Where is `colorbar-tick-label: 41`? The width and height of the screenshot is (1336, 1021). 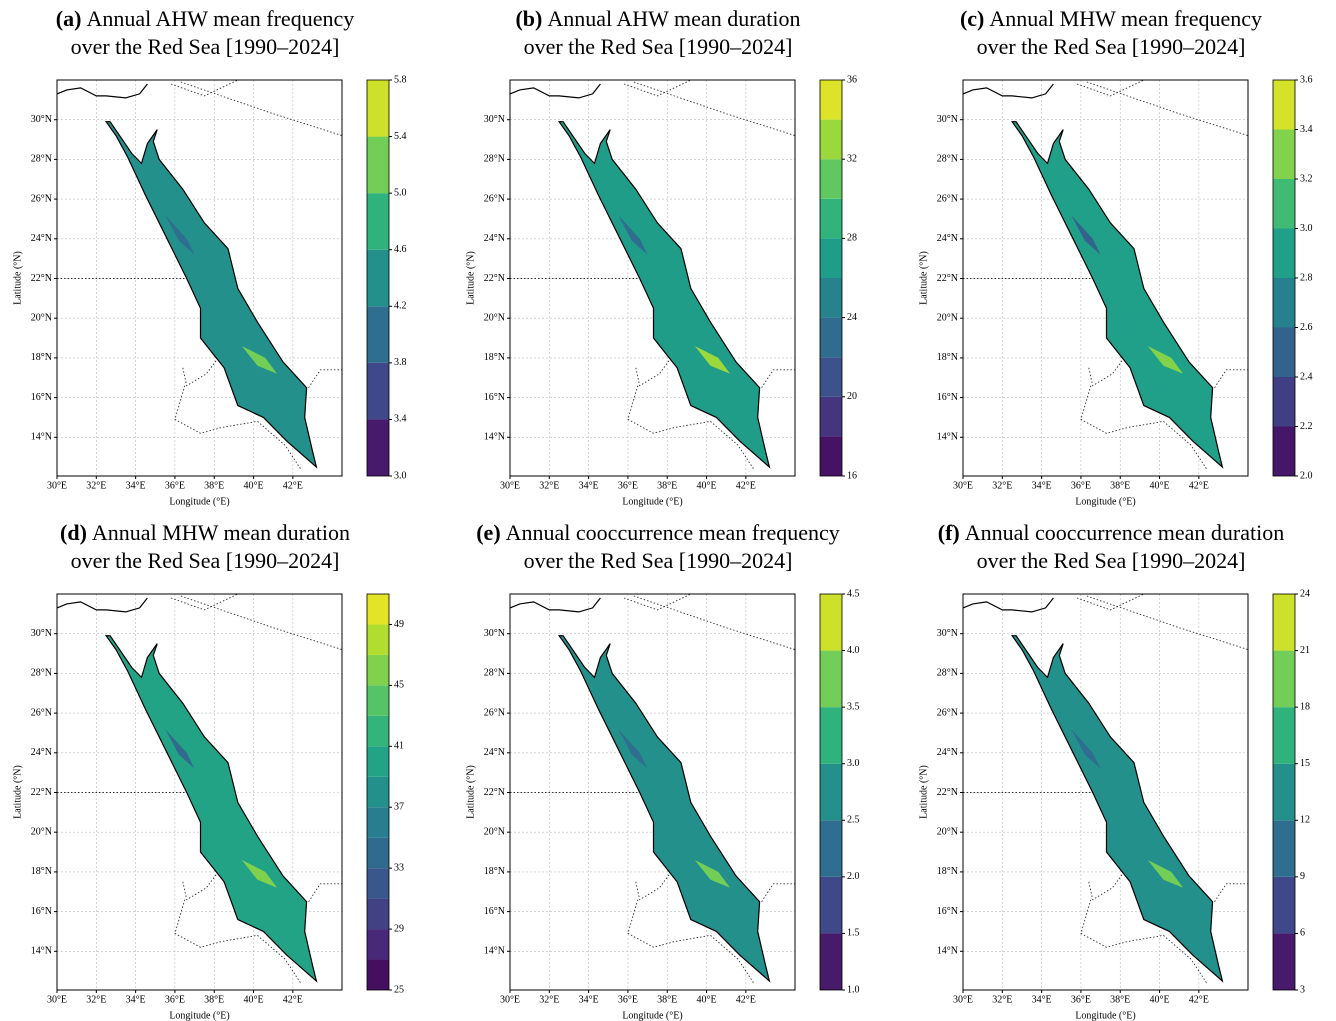
colorbar-tick-label: 41 is located at coordinates (399, 746).